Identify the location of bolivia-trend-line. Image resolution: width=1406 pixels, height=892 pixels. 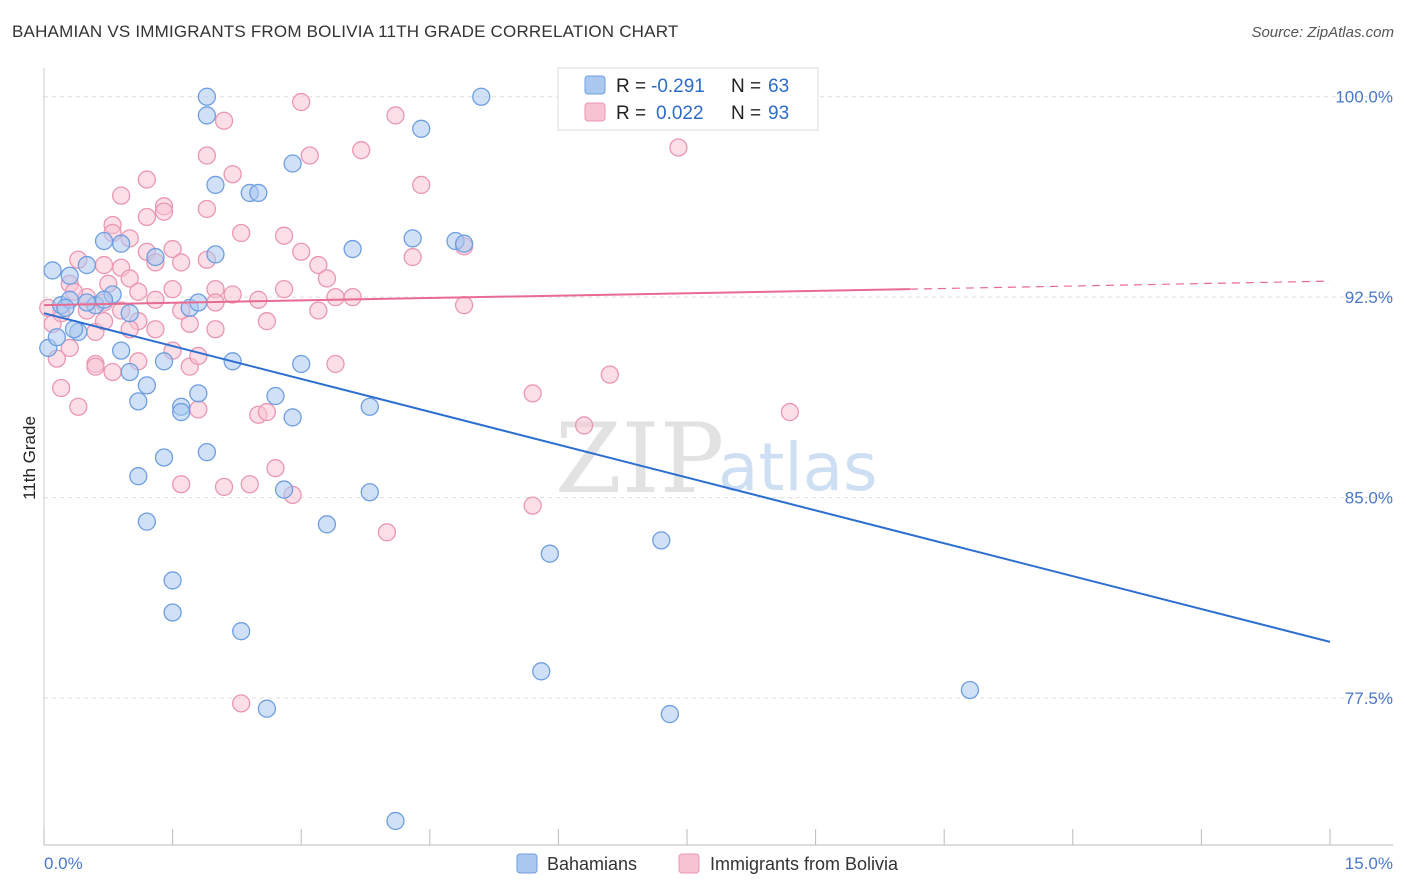
(476, 297).